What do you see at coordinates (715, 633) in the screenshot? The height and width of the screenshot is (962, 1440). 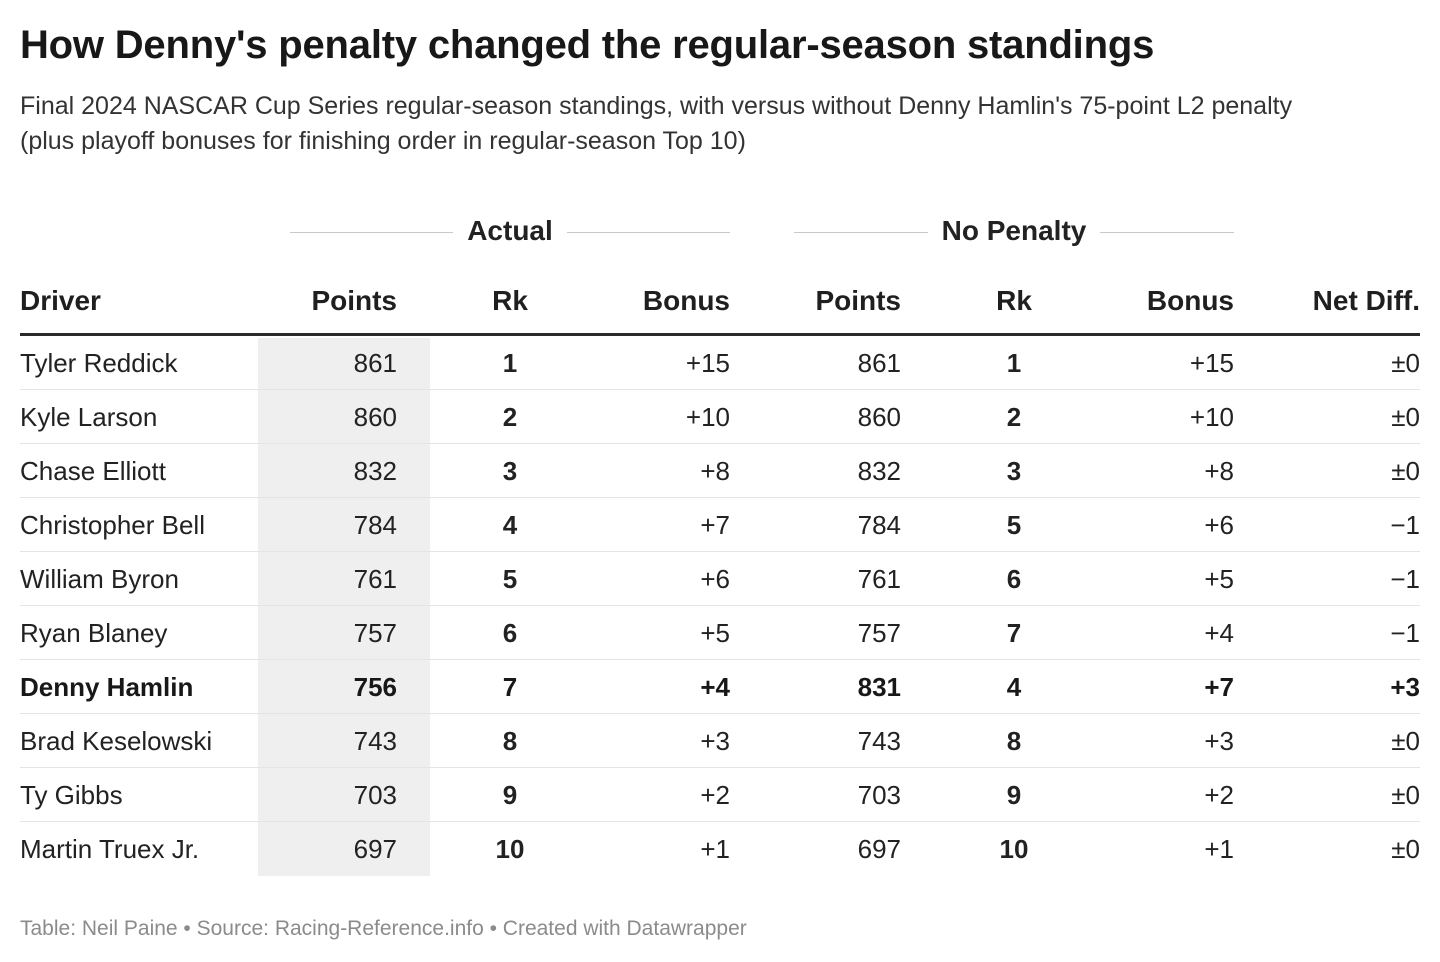 I see `actual-bonus-cell: +5` at bounding box center [715, 633].